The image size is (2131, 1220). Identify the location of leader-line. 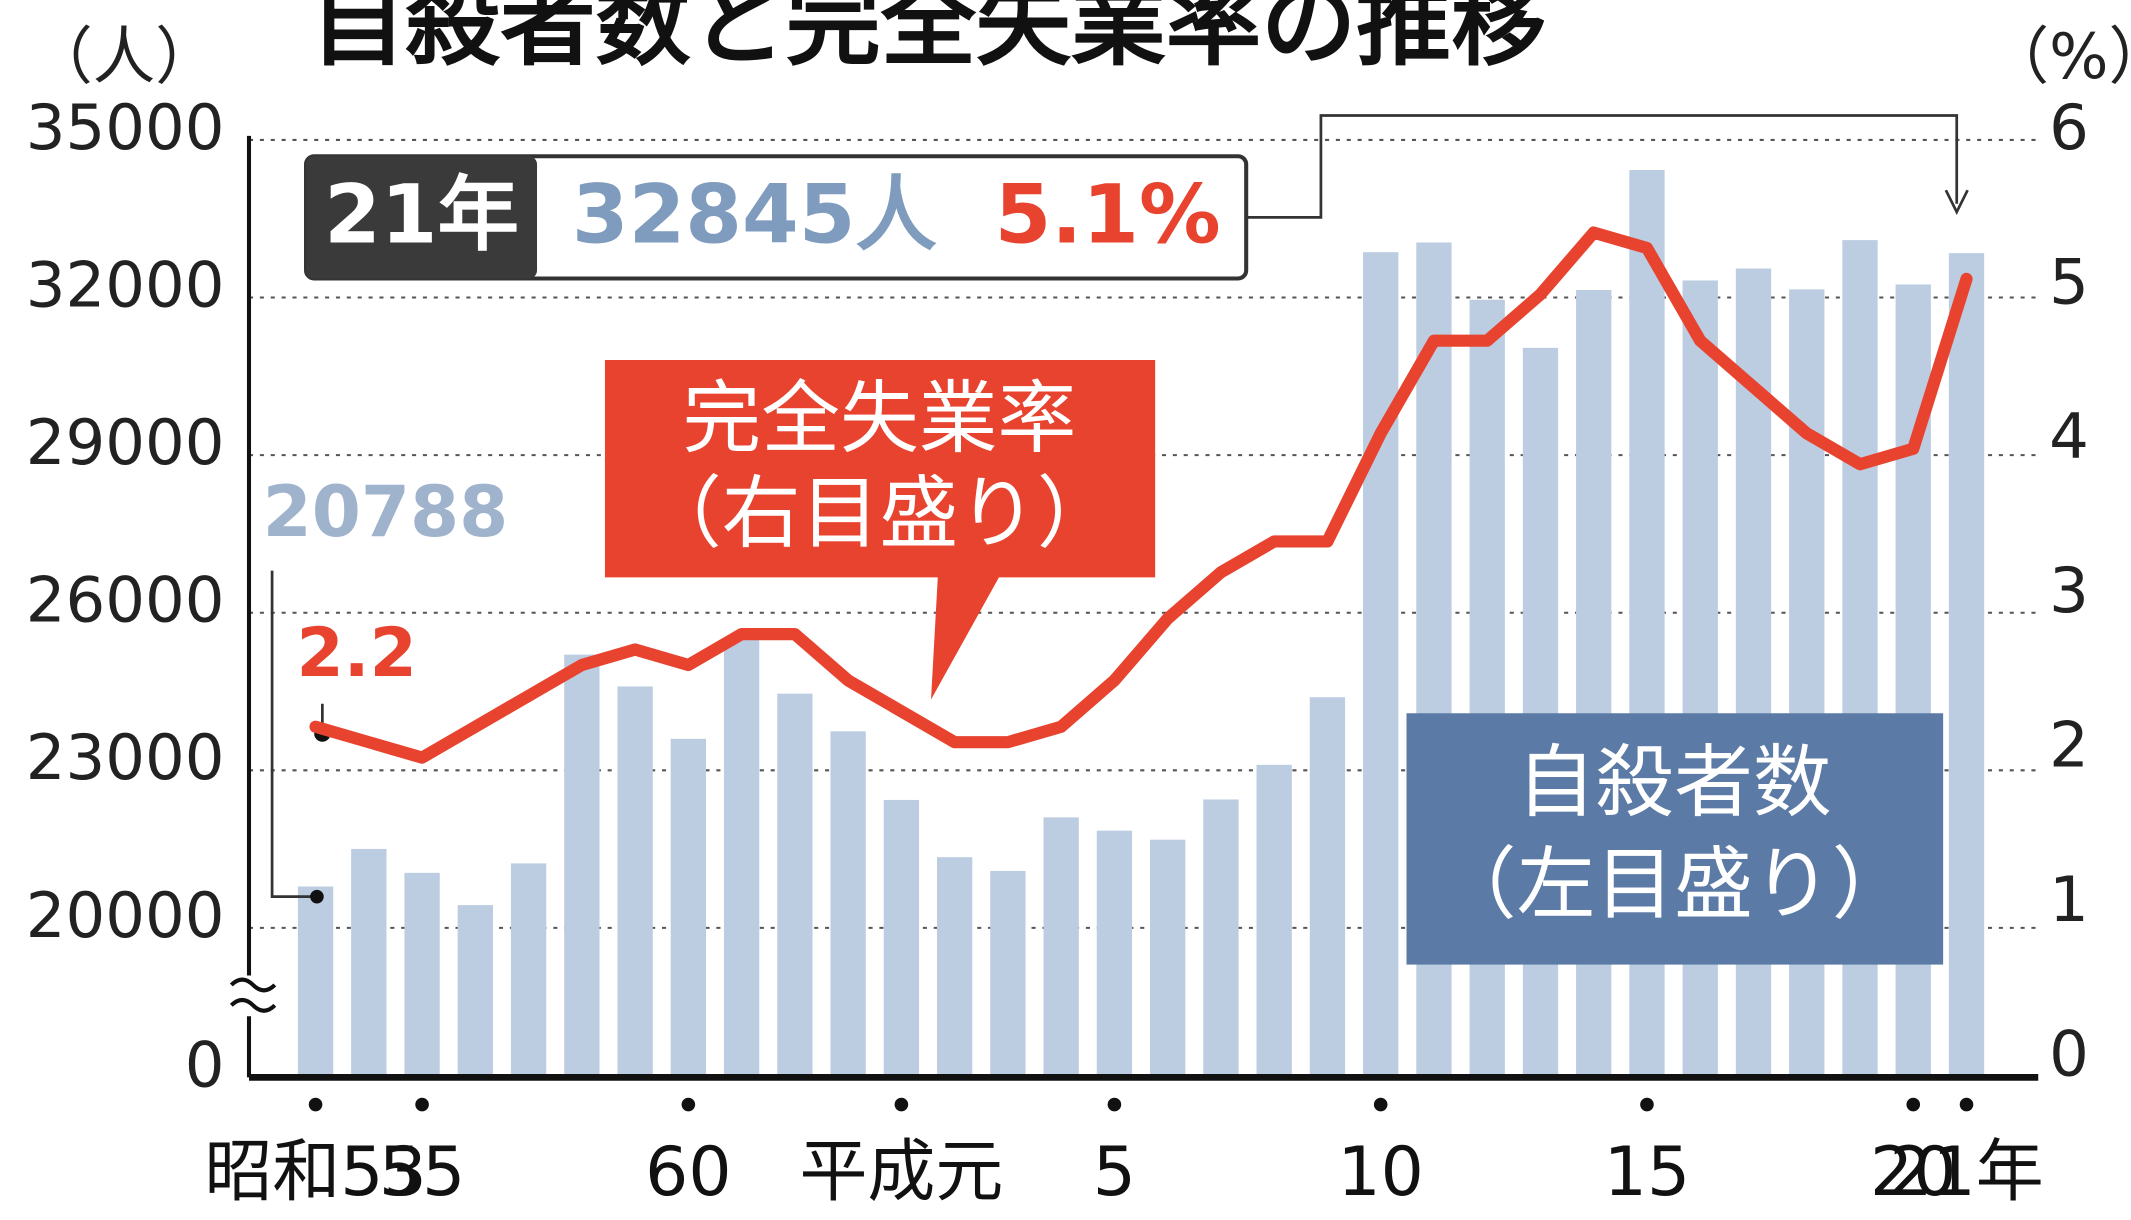
(293, 734).